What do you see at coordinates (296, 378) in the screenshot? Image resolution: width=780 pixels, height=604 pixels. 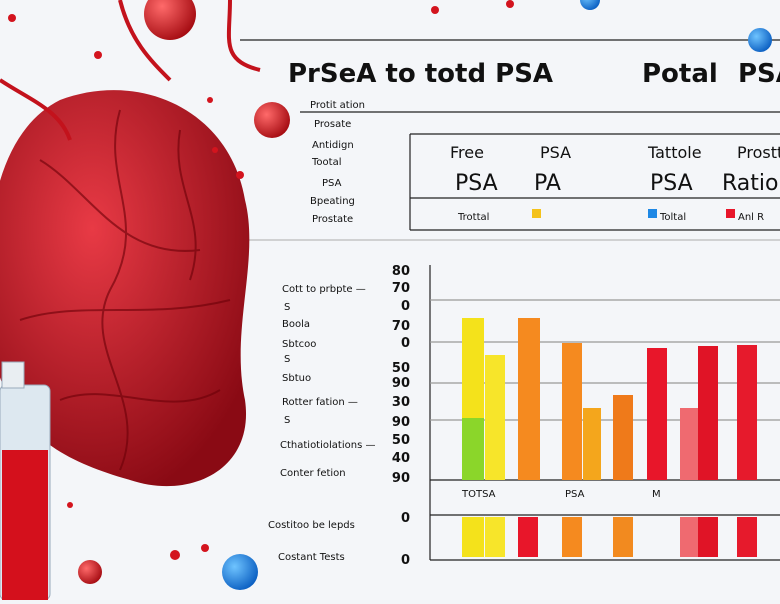 I see `axis-label: Sbtuo` at bounding box center [296, 378].